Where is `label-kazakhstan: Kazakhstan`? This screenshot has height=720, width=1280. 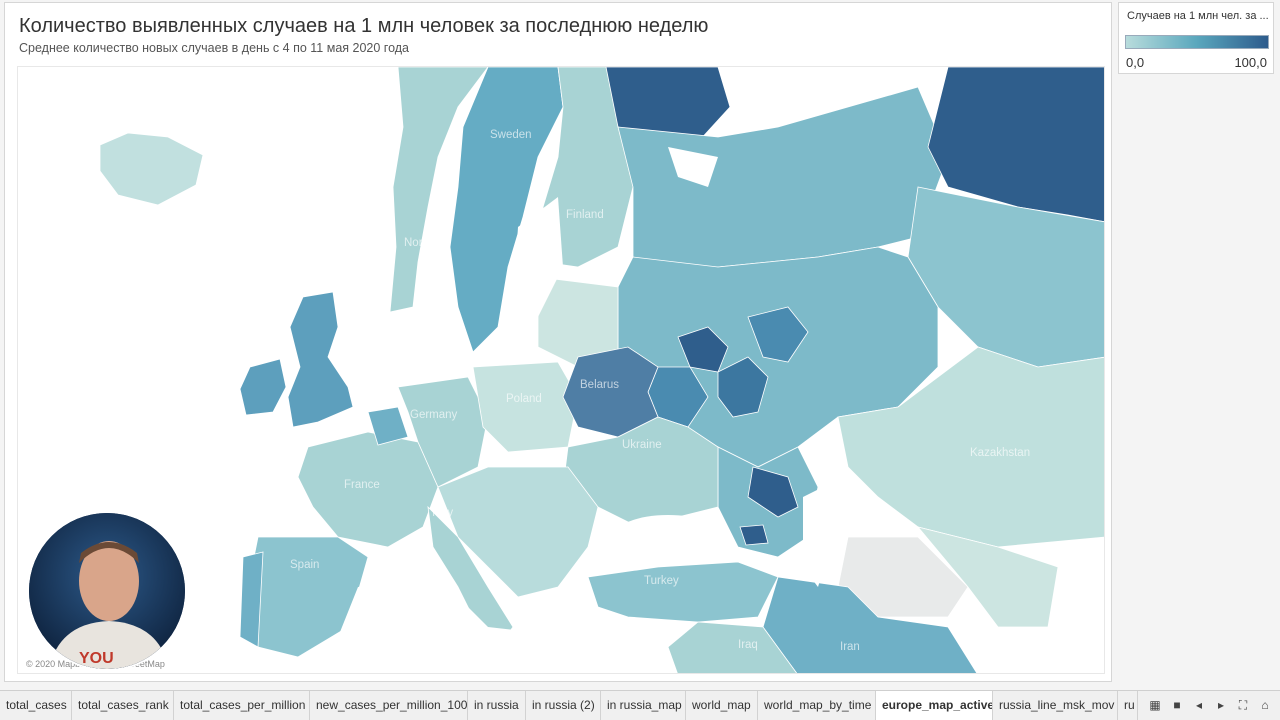
label-kazakhstan: Kazakhstan is located at coordinates (1000, 453).